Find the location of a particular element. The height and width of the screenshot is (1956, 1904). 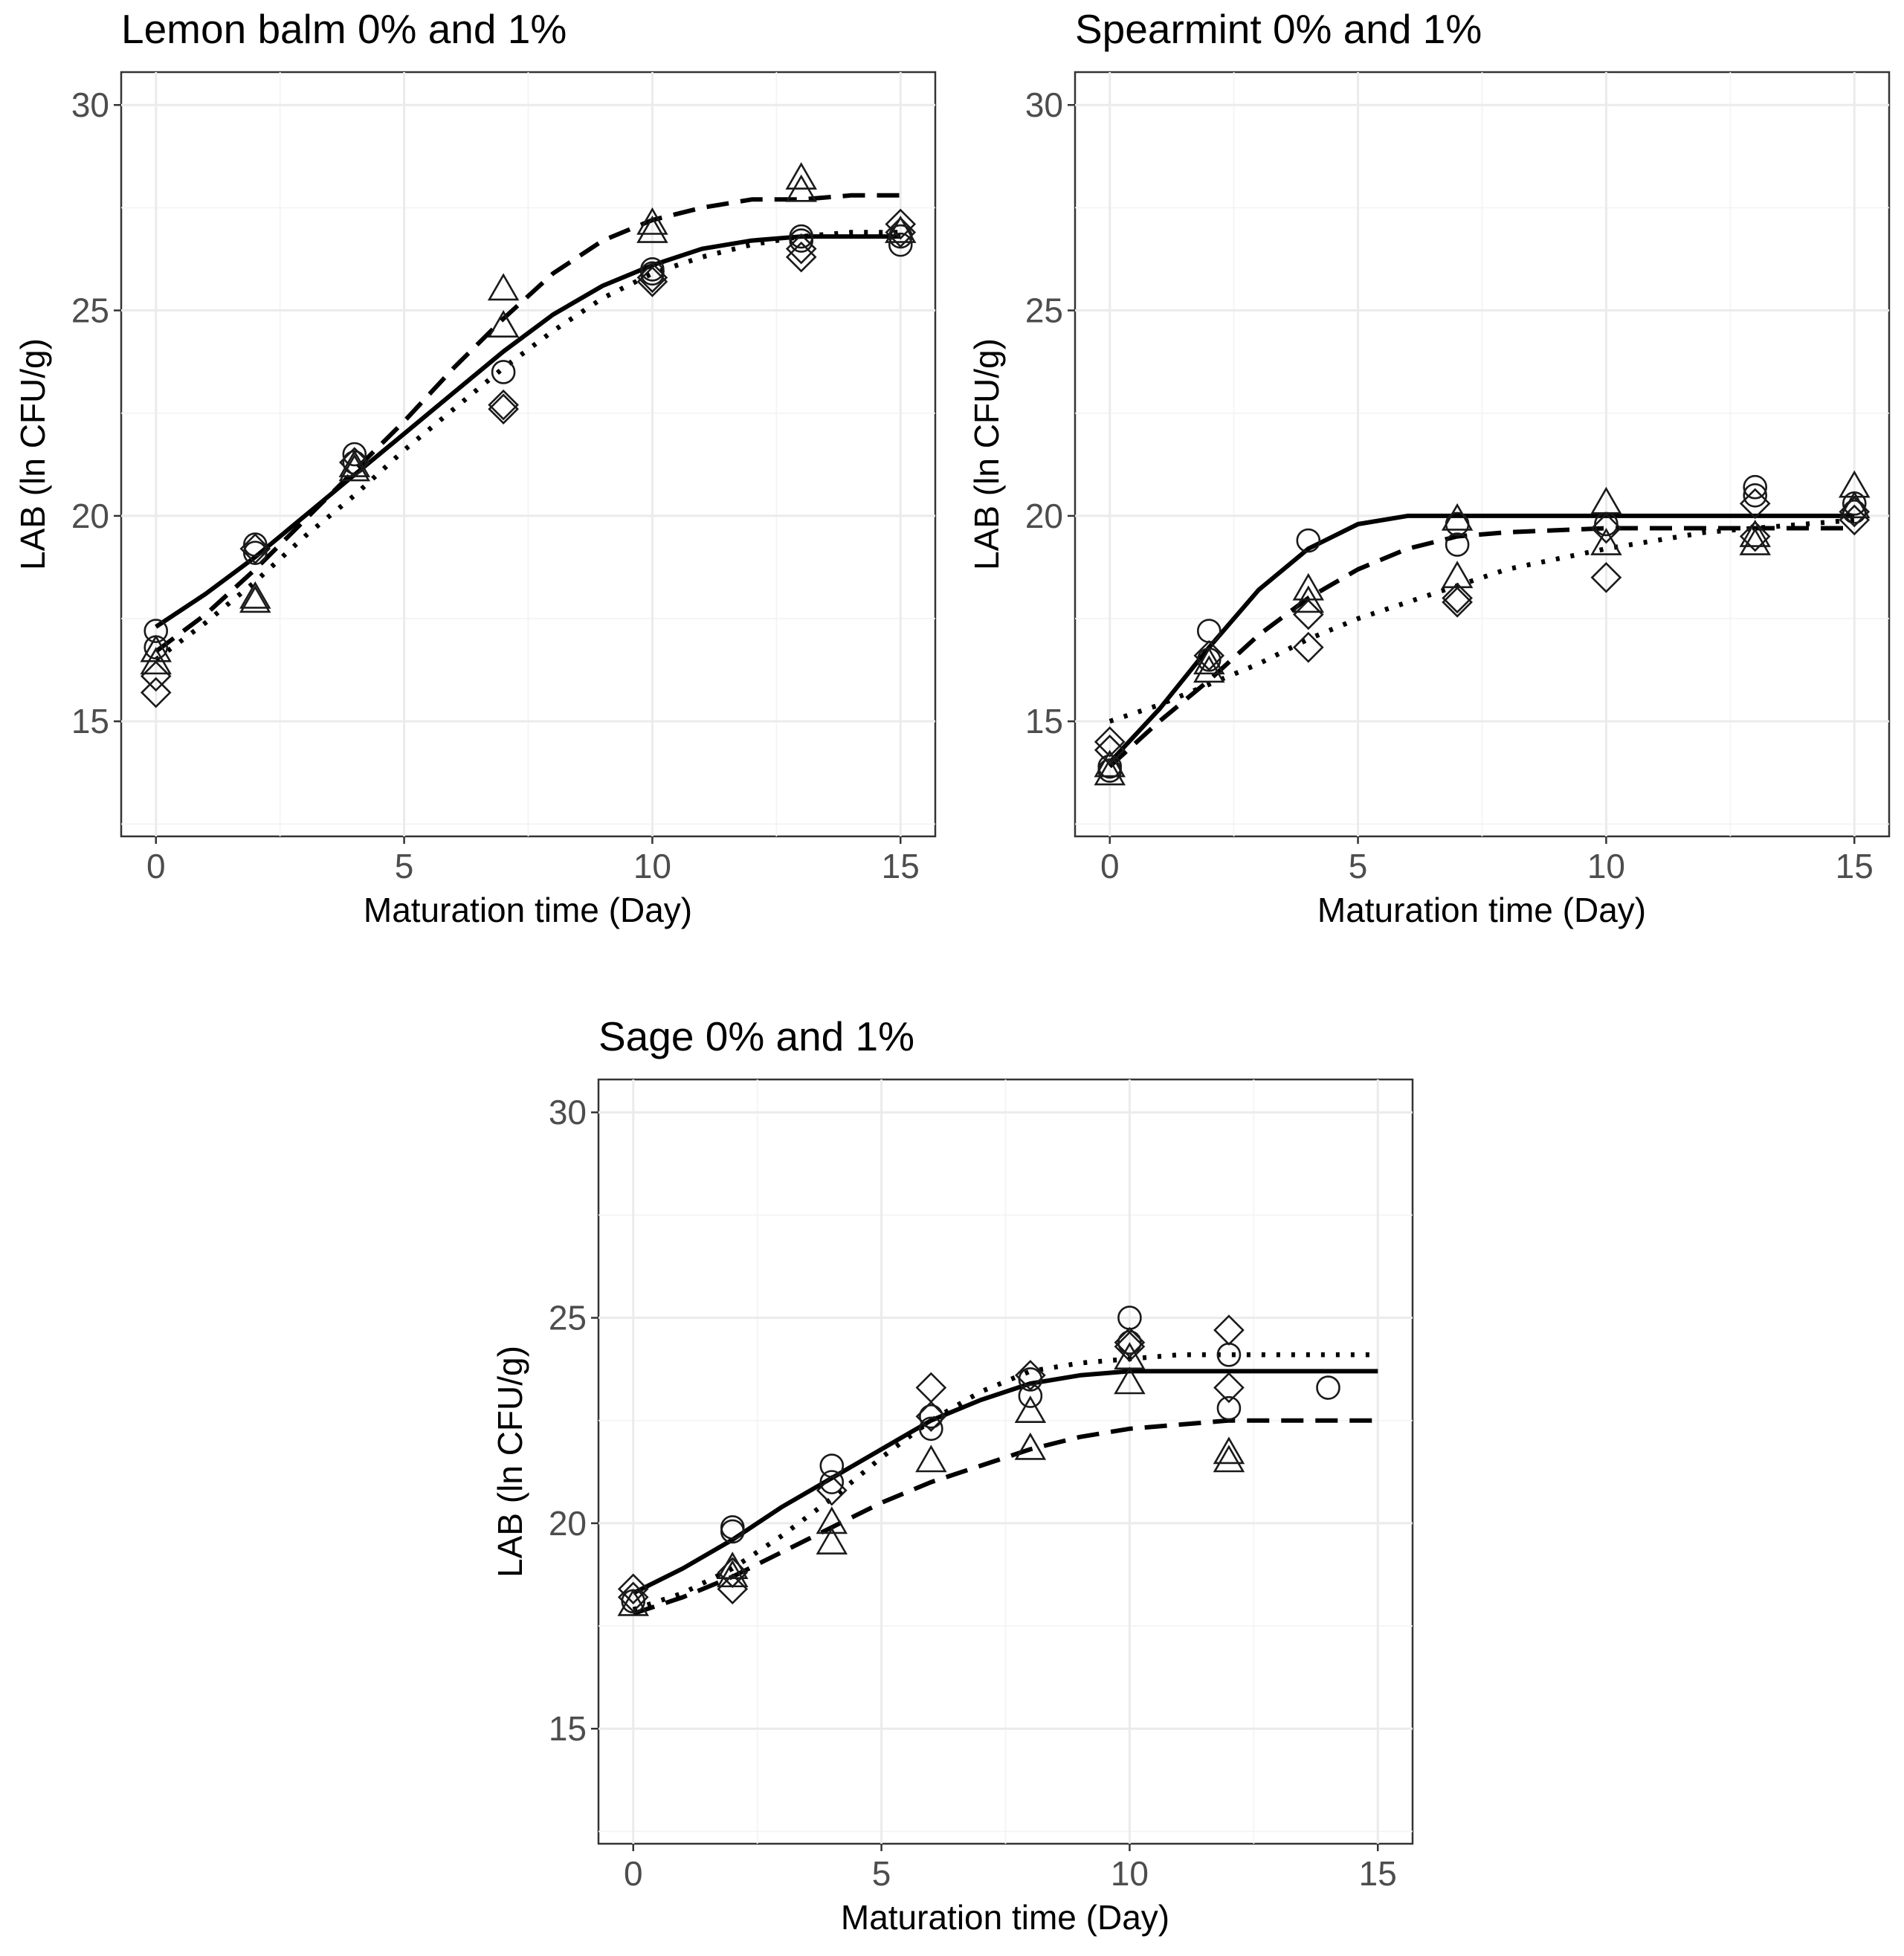

chart-title: Spearmint 0% and 1% is located at coordinates (1278, 29).